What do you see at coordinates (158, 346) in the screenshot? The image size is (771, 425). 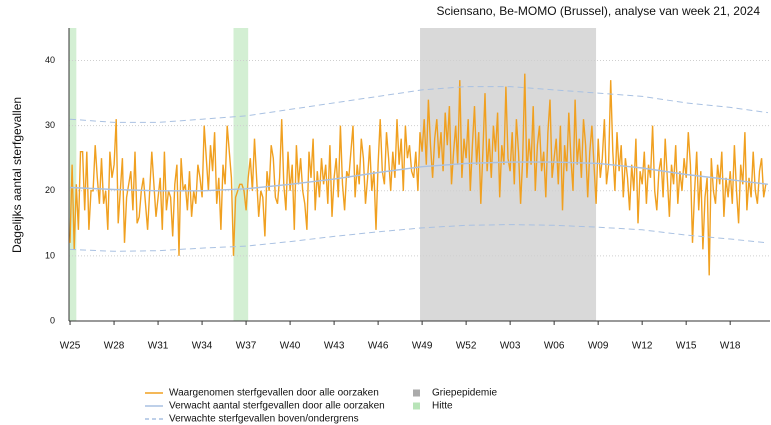 I see `x-tick-label: W31` at bounding box center [158, 346].